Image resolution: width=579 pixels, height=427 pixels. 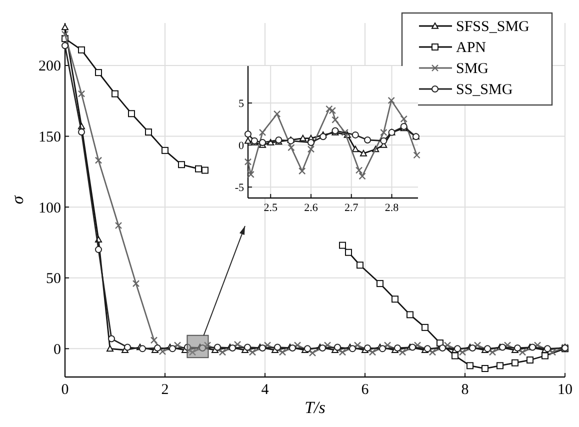 What do you see at coordinates (49, 66) in the screenshot?
I see `y-tick-label: 200` at bounding box center [49, 66].